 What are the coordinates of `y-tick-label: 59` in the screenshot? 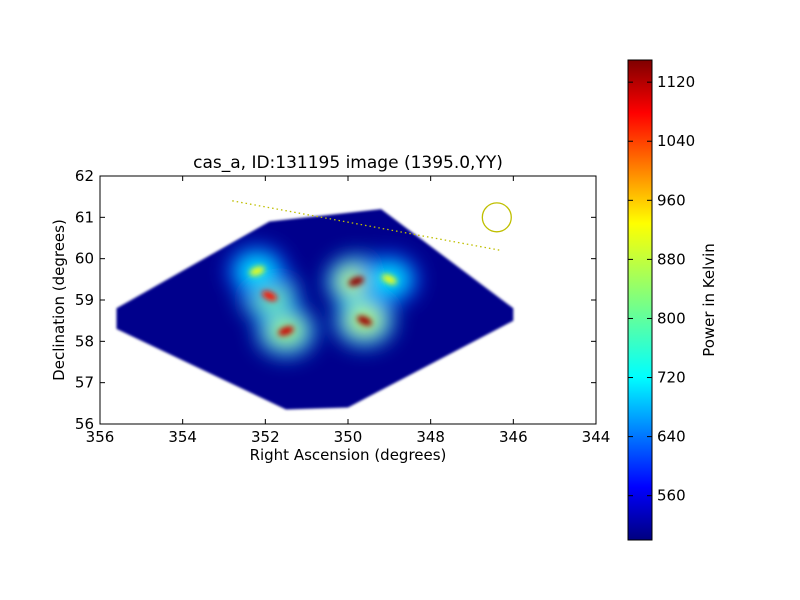 It's located at (84, 300).